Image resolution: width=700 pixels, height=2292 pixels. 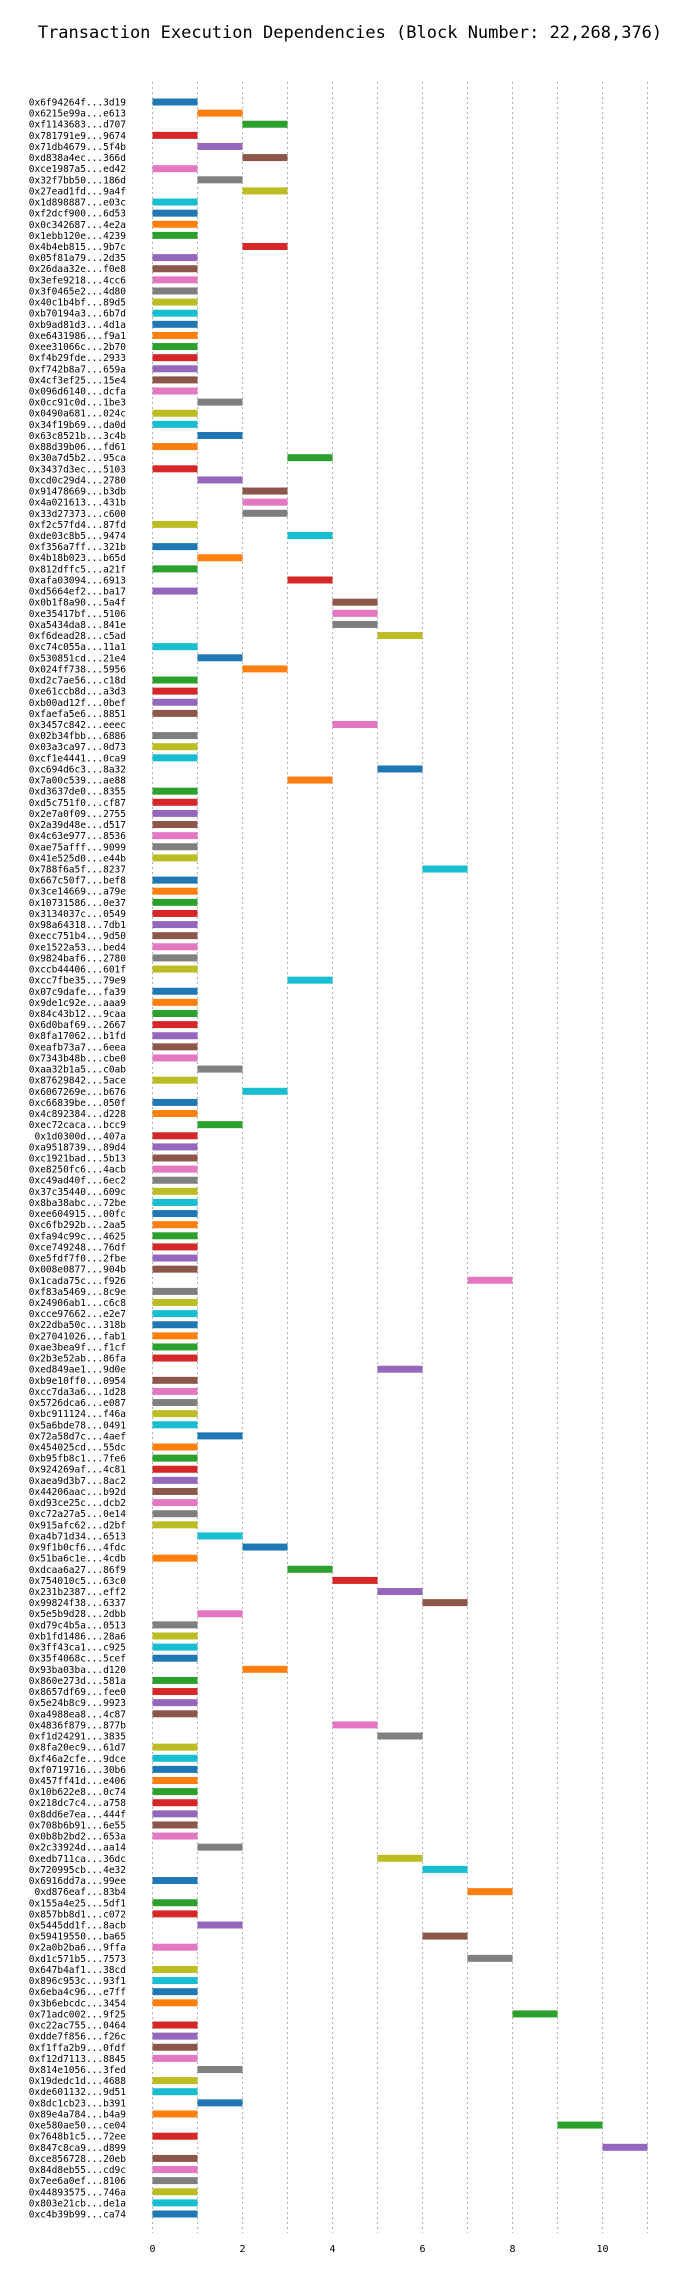 What do you see at coordinates (78, 1081) in the screenshot?
I see `tx-hash-label: 0x87629842...5ace` at bounding box center [78, 1081].